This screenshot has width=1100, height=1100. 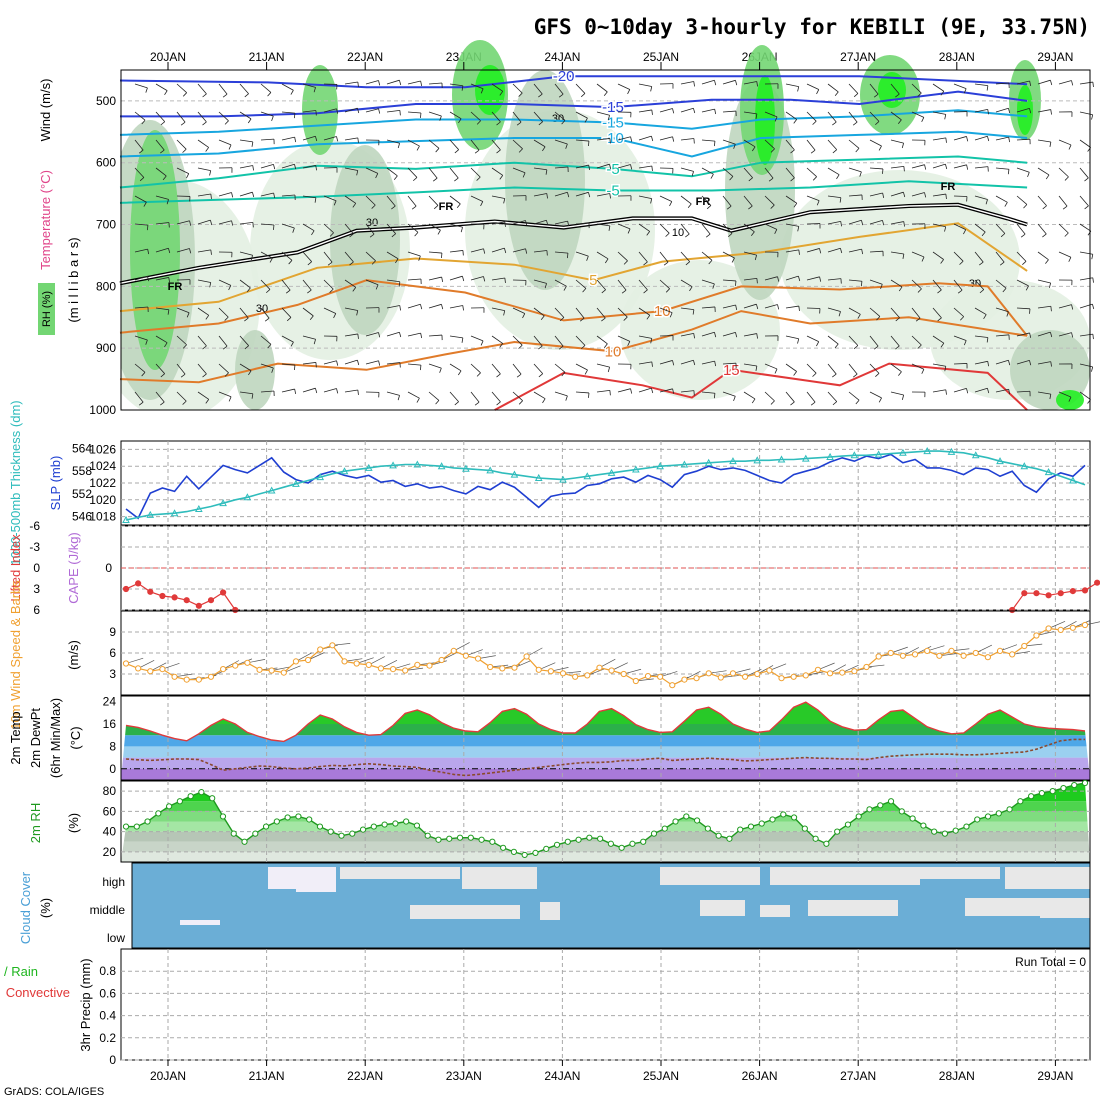 I want to click on rh-band, so click(x=605, y=846).